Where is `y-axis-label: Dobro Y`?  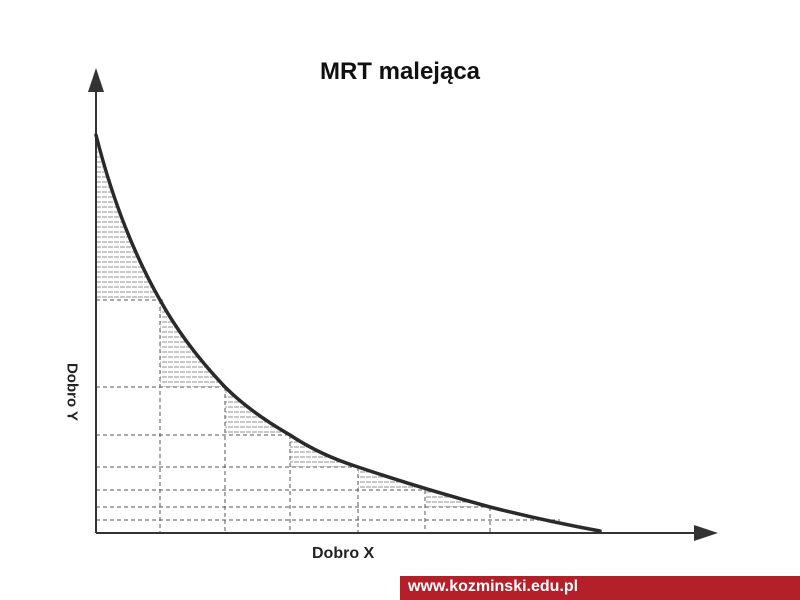
y-axis-label: Dobro Y is located at coordinates (72, 392).